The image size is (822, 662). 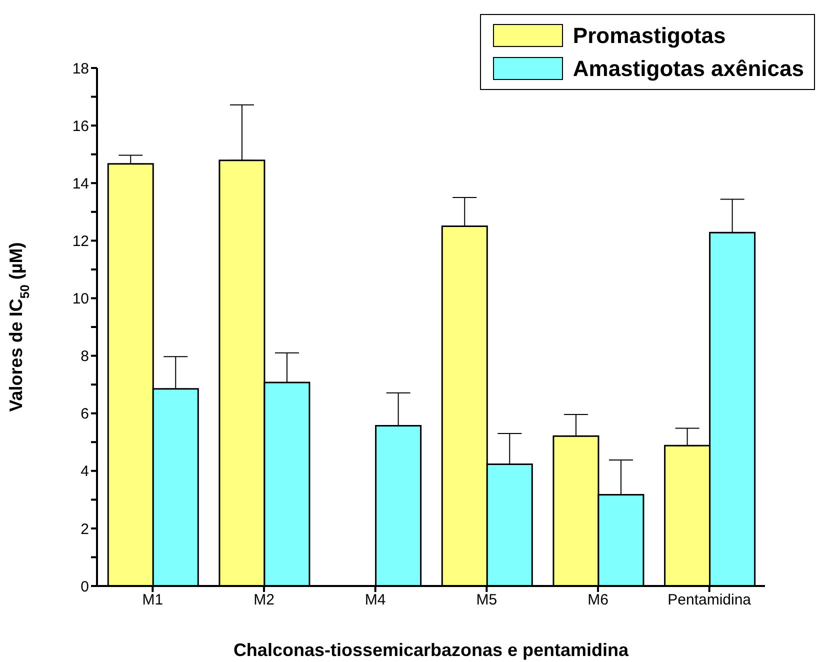 I want to click on x-axis-title: Chalconas-tiossemicarbazonas e pentamidina, so click(x=431, y=650).